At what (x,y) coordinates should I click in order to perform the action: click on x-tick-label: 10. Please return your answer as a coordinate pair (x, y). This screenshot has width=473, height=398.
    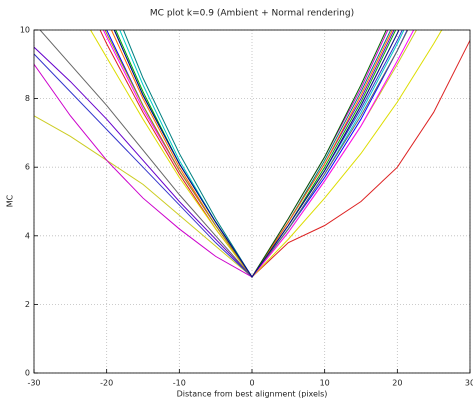
    Looking at the image, I should click on (325, 383).